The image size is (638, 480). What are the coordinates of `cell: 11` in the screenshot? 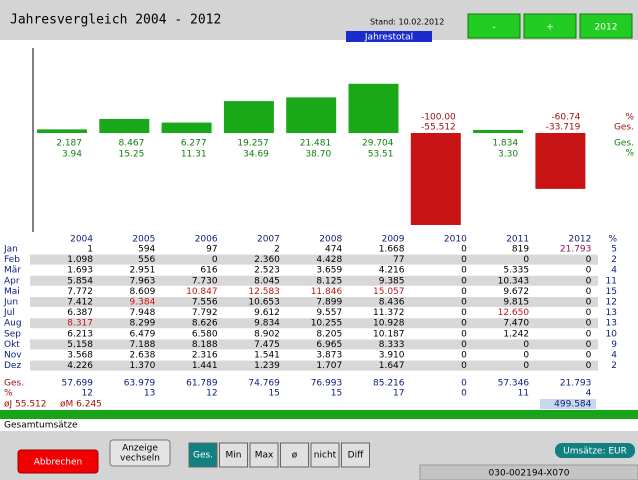 It's located at (611, 281).